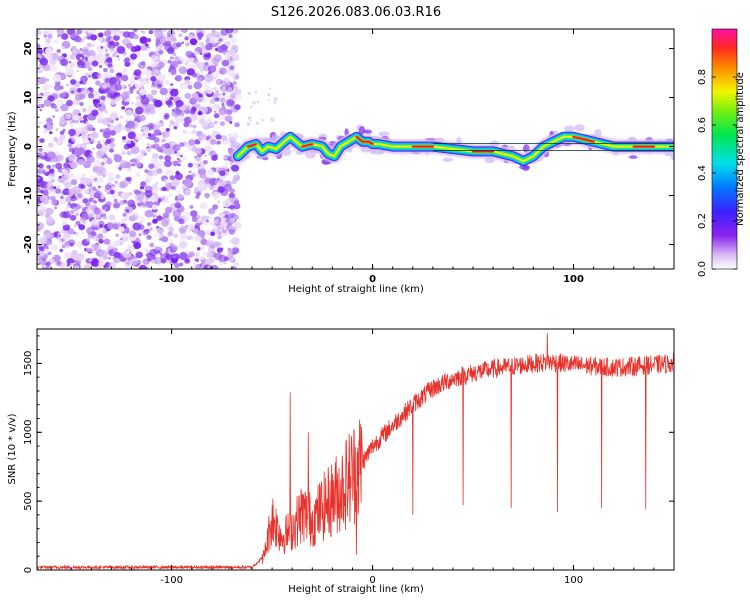  I want to click on snr-xtick-label: 100, so click(573, 580).